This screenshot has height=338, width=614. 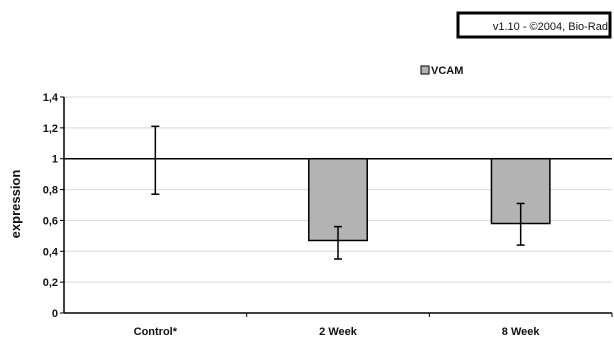 What do you see at coordinates (50, 129) in the screenshot?
I see `y-tick-label: 1,2` at bounding box center [50, 129].